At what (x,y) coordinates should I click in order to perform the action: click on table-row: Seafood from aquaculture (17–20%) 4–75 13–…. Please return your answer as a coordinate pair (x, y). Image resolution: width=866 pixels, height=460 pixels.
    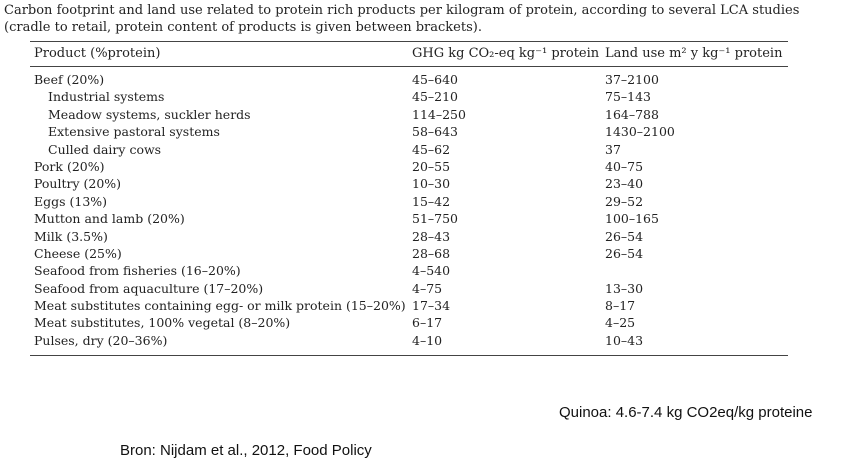
    Looking at the image, I should click on (409, 288).